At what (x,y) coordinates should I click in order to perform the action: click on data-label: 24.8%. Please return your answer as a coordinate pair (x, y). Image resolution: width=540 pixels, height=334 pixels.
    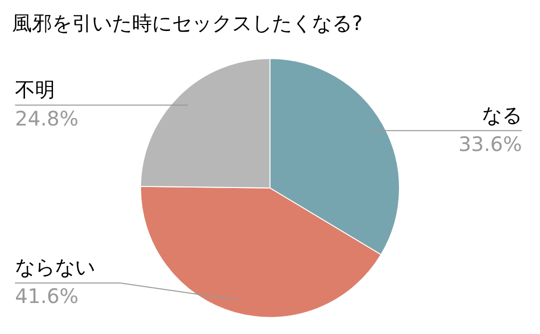
    Looking at the image, I should click on (47, 118).